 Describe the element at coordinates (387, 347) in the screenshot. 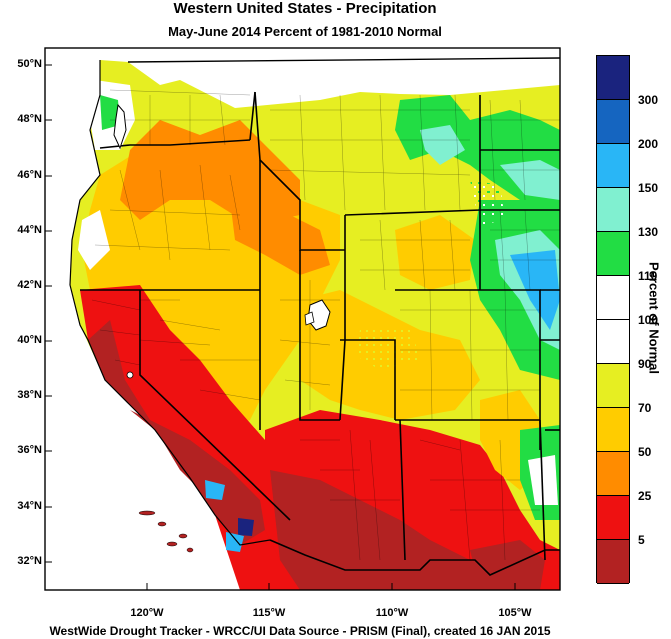

I see `speckle-yellow` at that location.